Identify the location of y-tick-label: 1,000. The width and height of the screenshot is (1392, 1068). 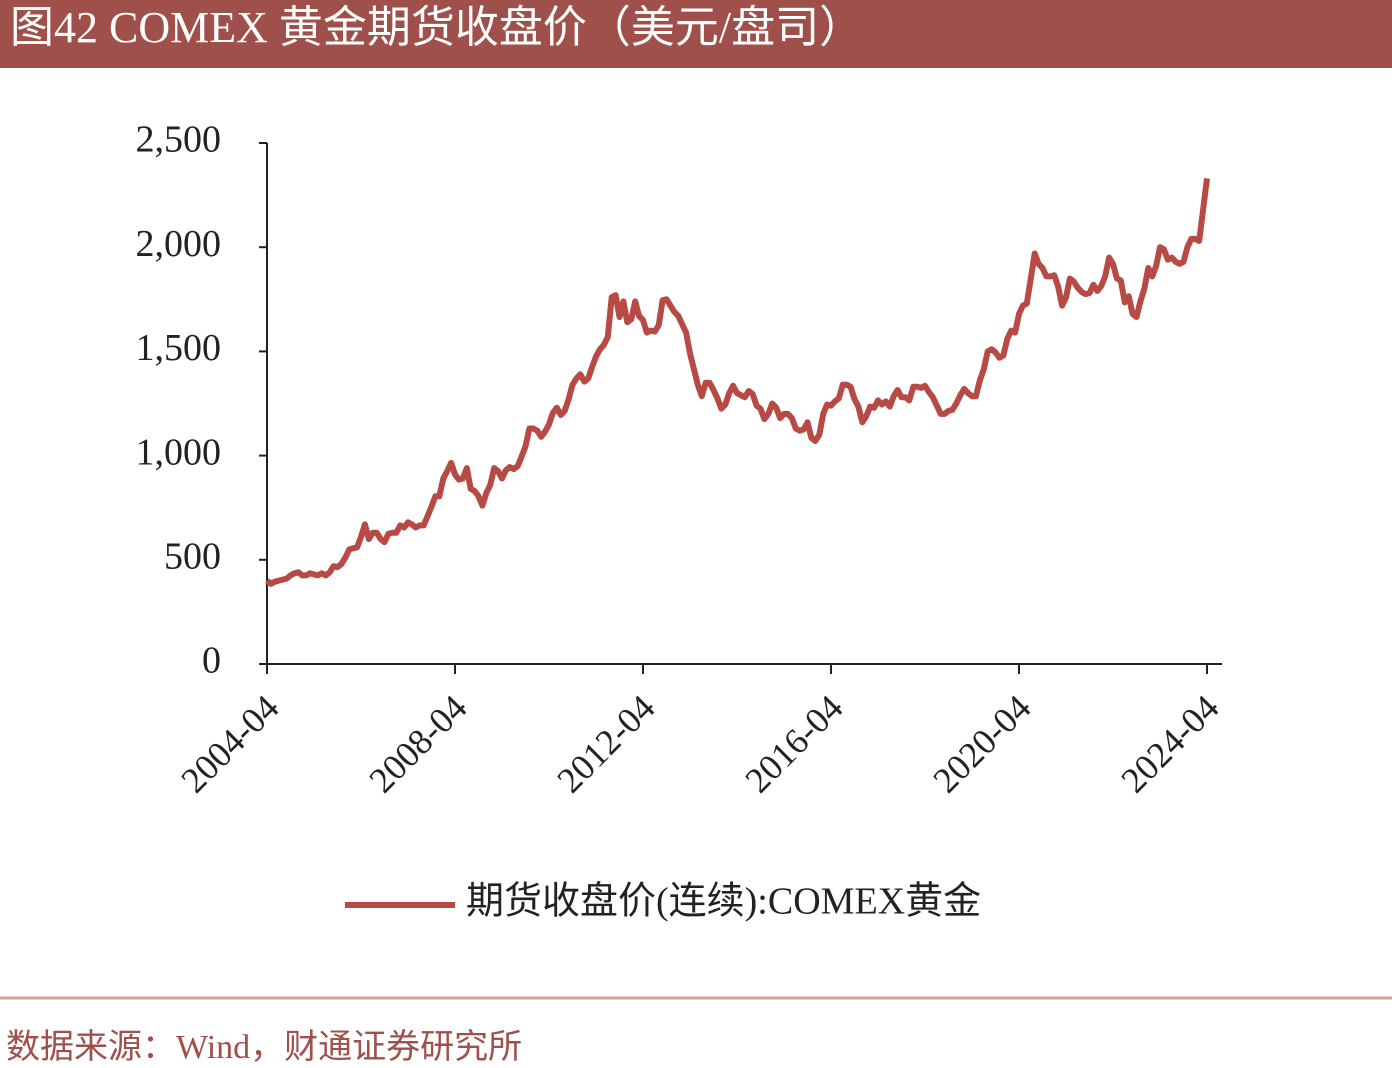
(179, 452).